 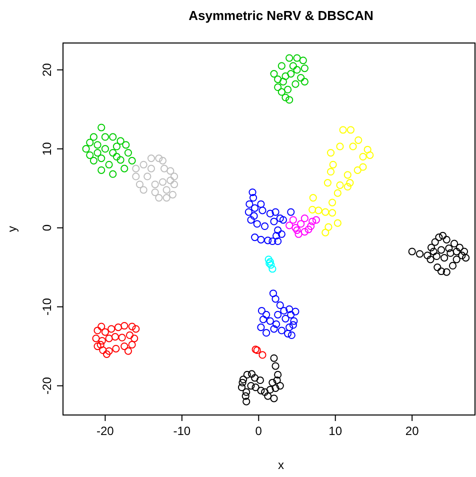 What do you see at coordinates (12, 229) in the screenshot?
I see `y-axis-title: y` at bounding box center [12, 229].